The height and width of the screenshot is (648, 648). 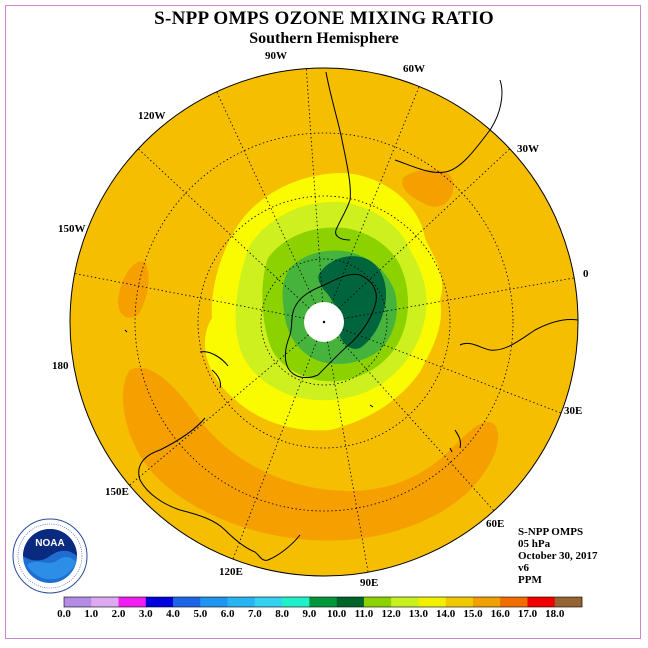 What do you see at coordinates (530, 580) in the screenshot?
I see `info-units: PPM` at bounding box center [530, 580].